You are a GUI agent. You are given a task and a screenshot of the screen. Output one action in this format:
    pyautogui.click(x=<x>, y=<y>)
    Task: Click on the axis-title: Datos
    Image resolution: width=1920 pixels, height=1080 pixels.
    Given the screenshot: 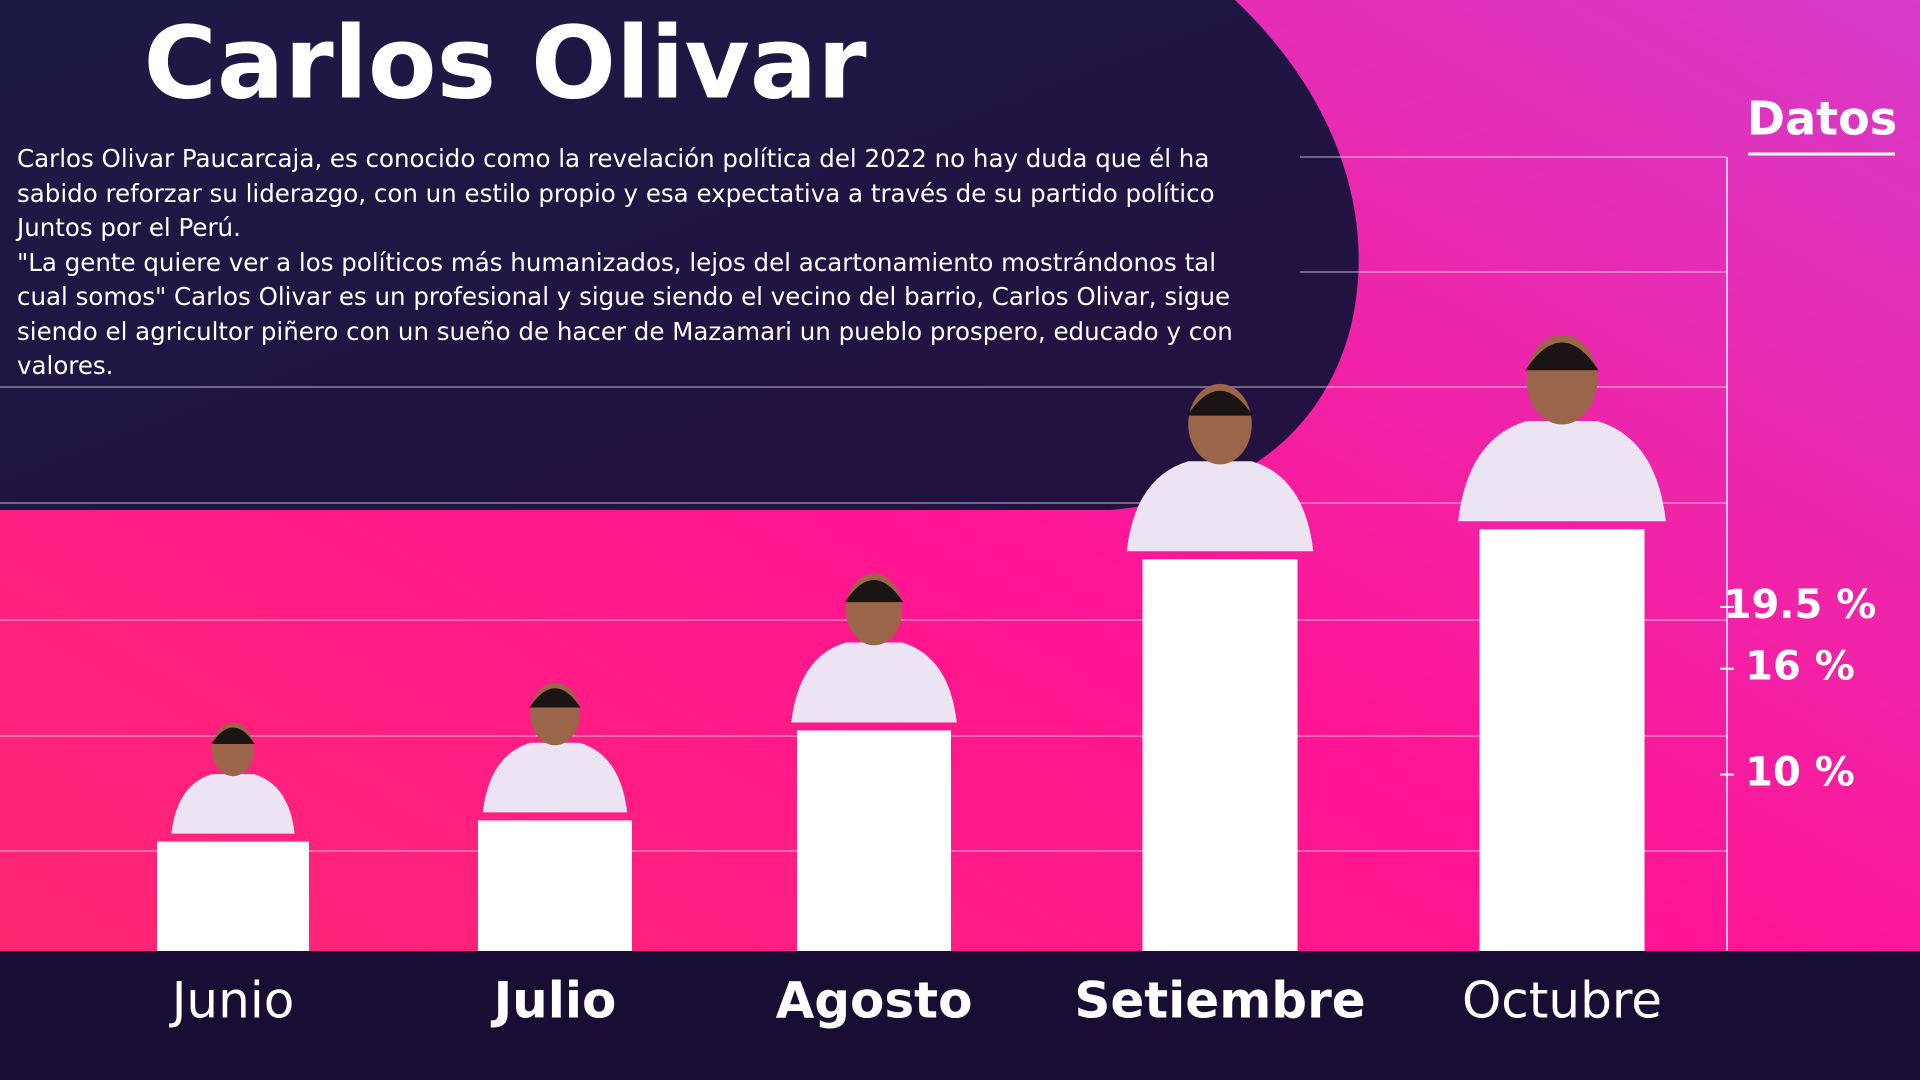 What is the action you would take?
    pyautogui.click(x=1822, y=119)
    